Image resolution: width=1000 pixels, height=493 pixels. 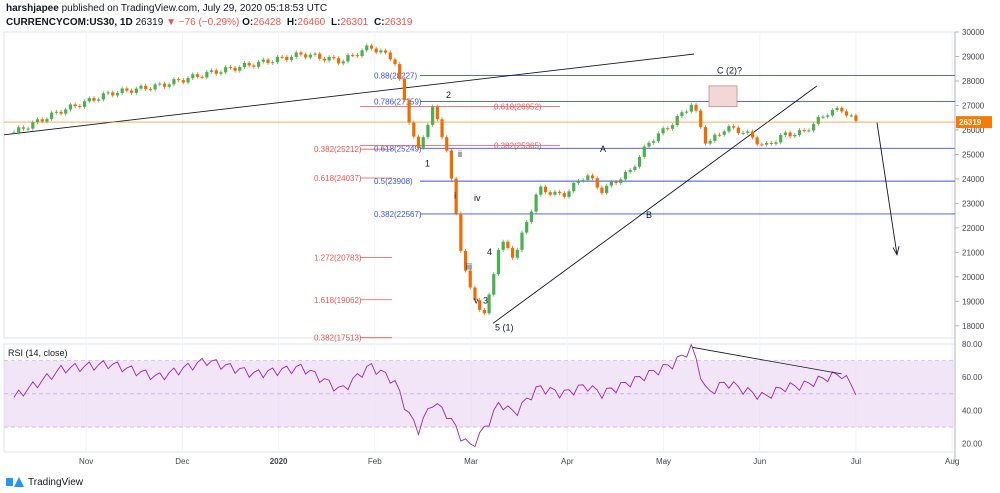 What do you see at coordinates (398, 22) in the screenshot?
I see `close-value: 26319` at bounding box center [398, 22].